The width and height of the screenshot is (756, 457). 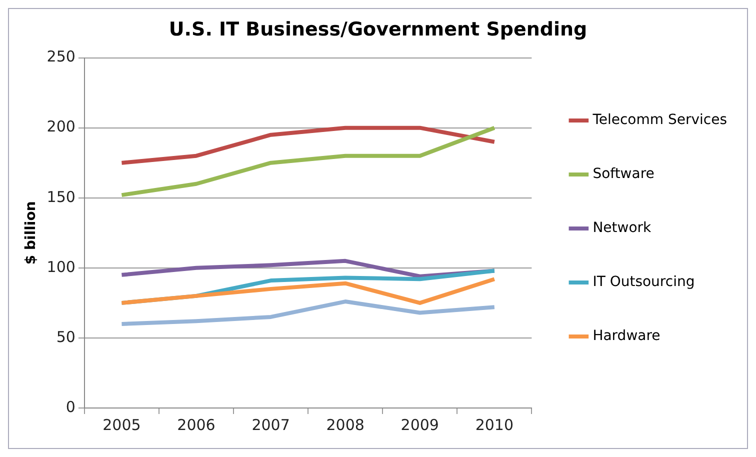 What do you see at coordinates (196, 425) in the screenshot?
I see `x-tick-label: 2006` at bounding box center [196, 425].